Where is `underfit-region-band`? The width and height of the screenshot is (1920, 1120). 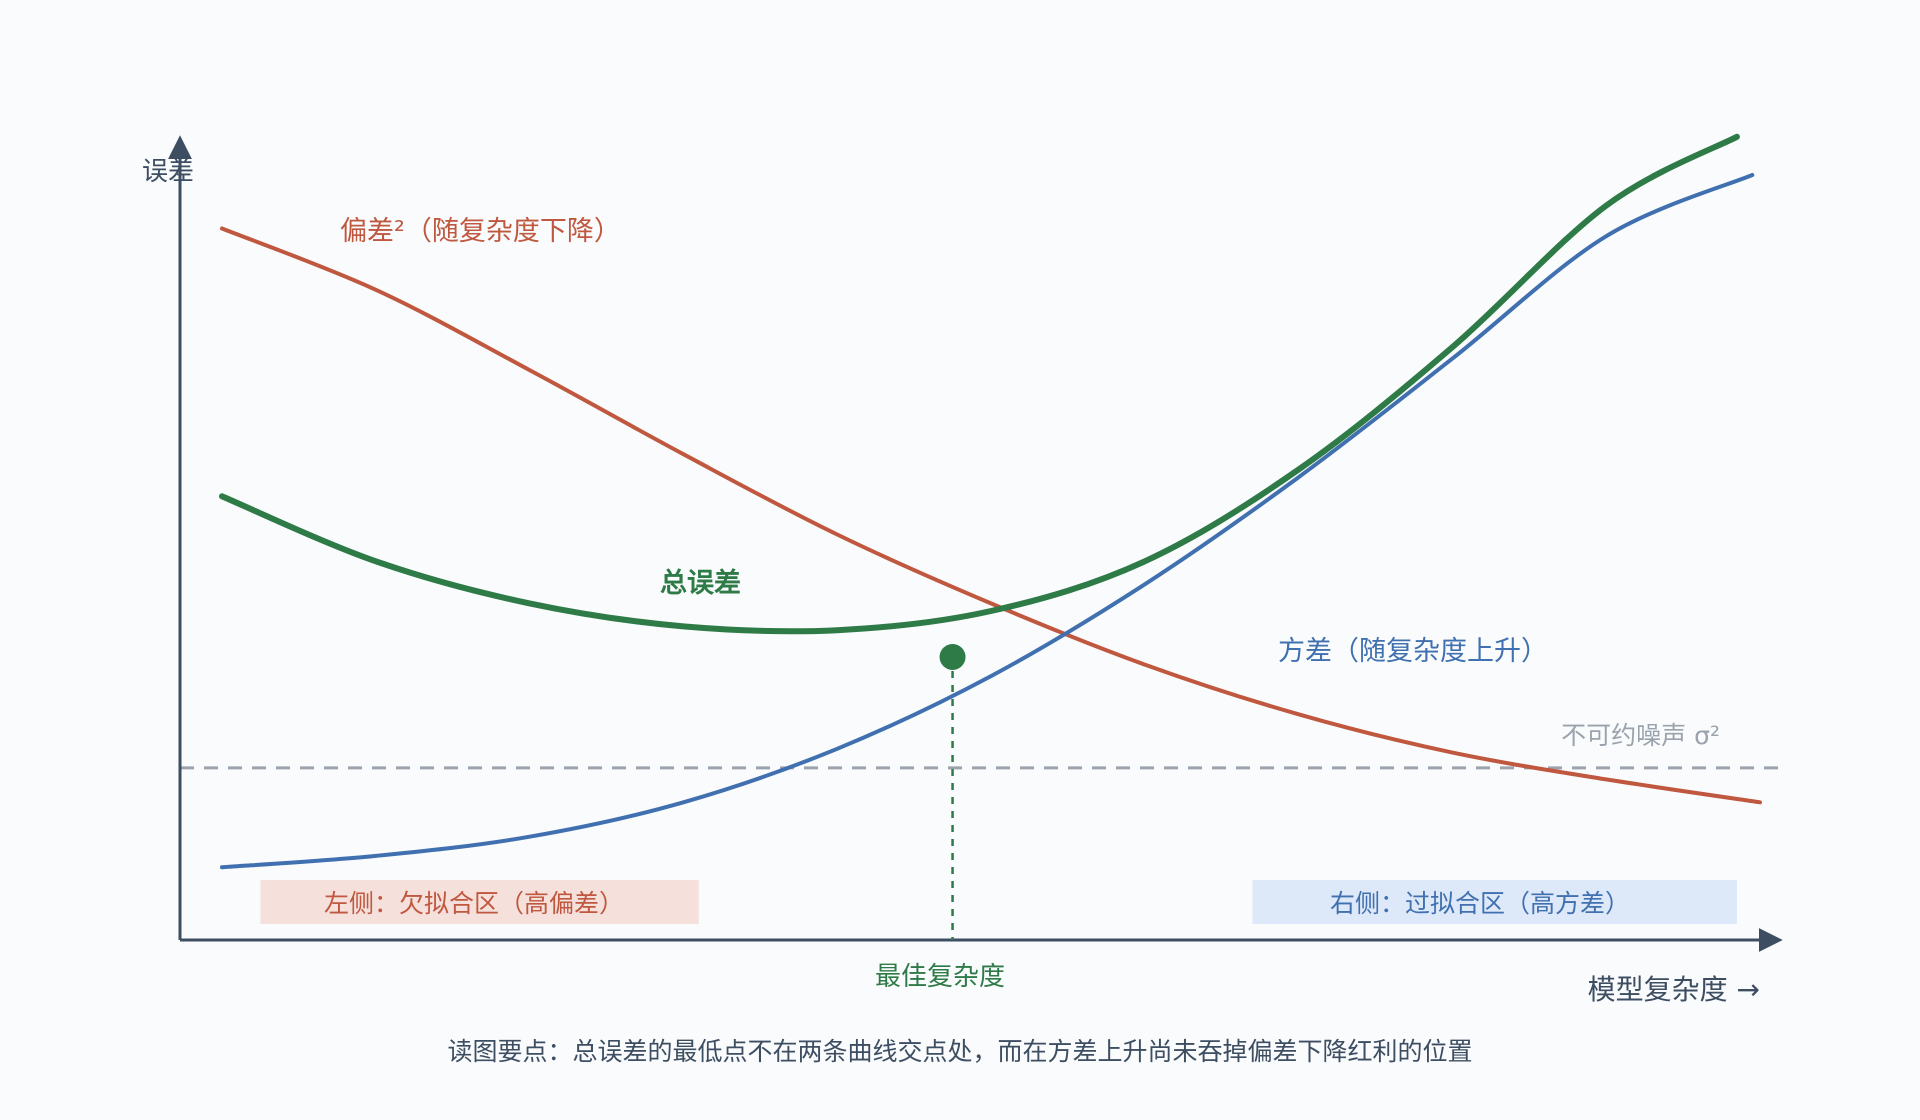
underfit-region-band is located at coordinates (479, 902).